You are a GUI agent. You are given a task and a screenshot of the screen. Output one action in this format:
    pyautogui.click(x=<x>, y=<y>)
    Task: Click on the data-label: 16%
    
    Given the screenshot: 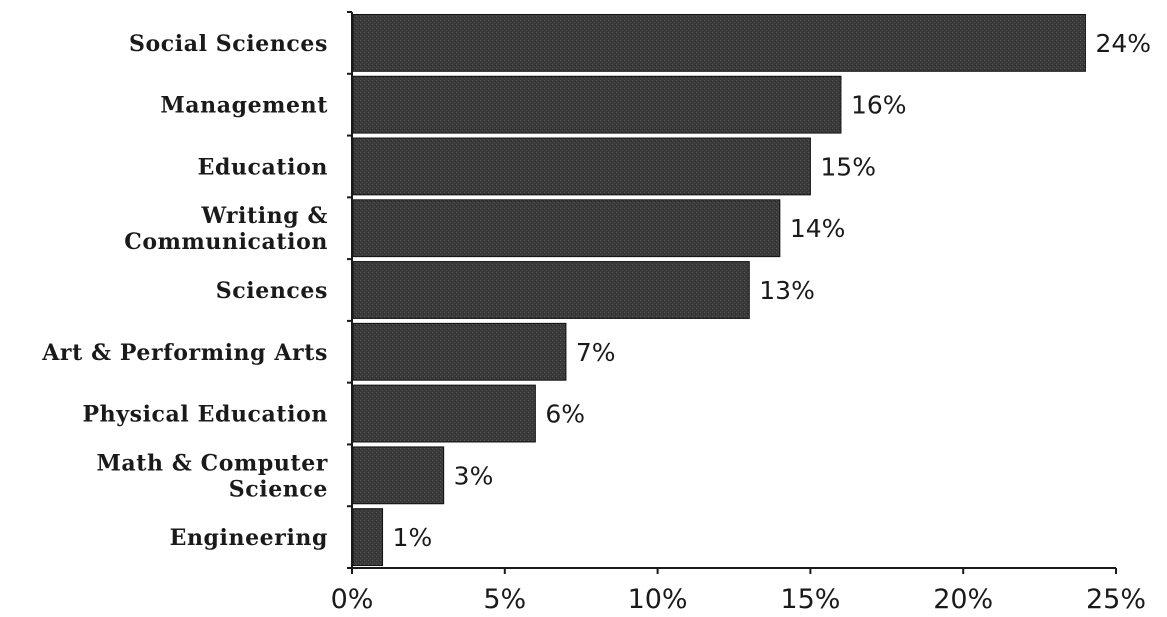 What is the action you would take?
    pyautogui.click(x=879, y=105)
    